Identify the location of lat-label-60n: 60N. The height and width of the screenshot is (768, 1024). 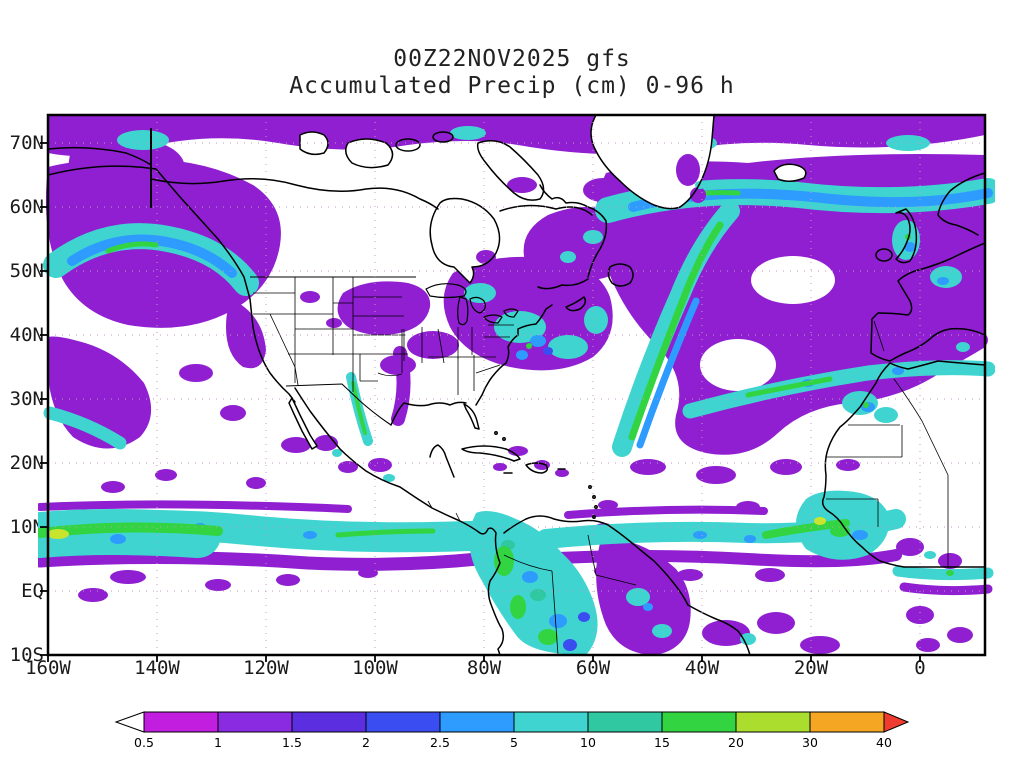
(26, 207).